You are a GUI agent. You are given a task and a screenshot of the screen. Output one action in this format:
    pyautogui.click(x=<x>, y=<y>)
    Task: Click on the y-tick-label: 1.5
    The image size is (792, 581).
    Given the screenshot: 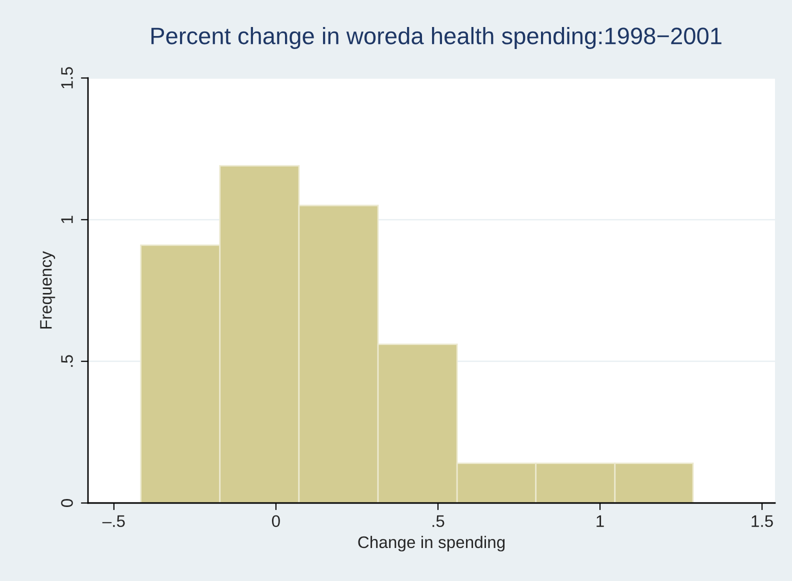 What is the action you would take?
    pyautogui.click(x=67, y=77)
    